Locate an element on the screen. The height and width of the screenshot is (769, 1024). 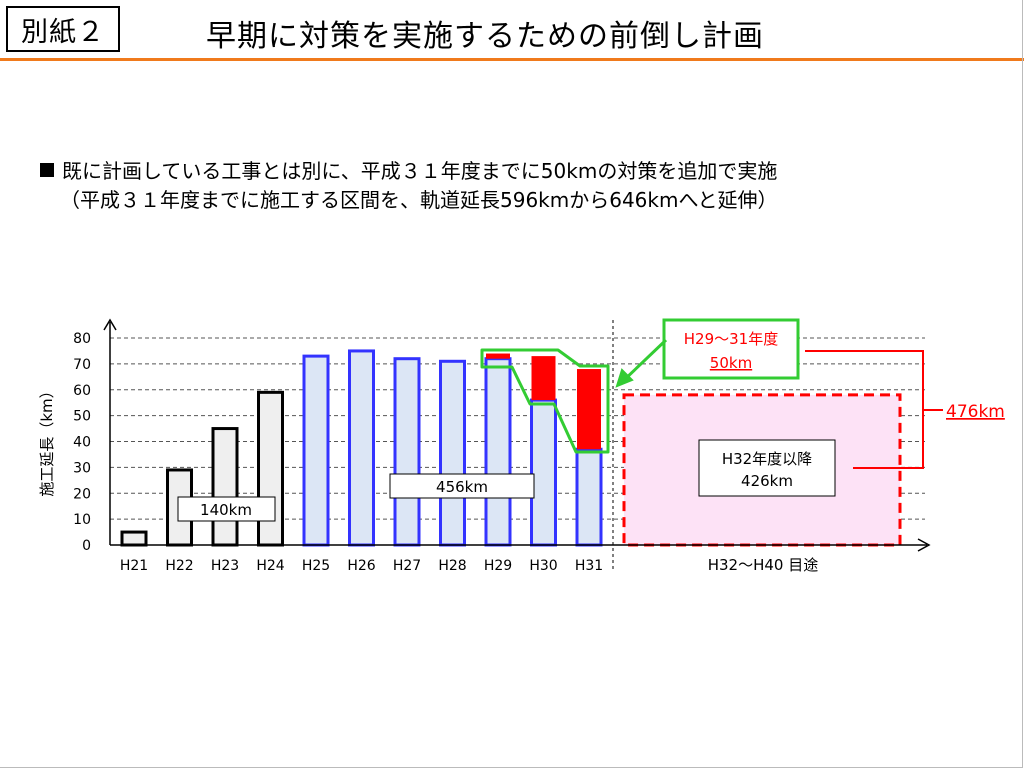
bar-h26 is located at coordinates (361, 448).